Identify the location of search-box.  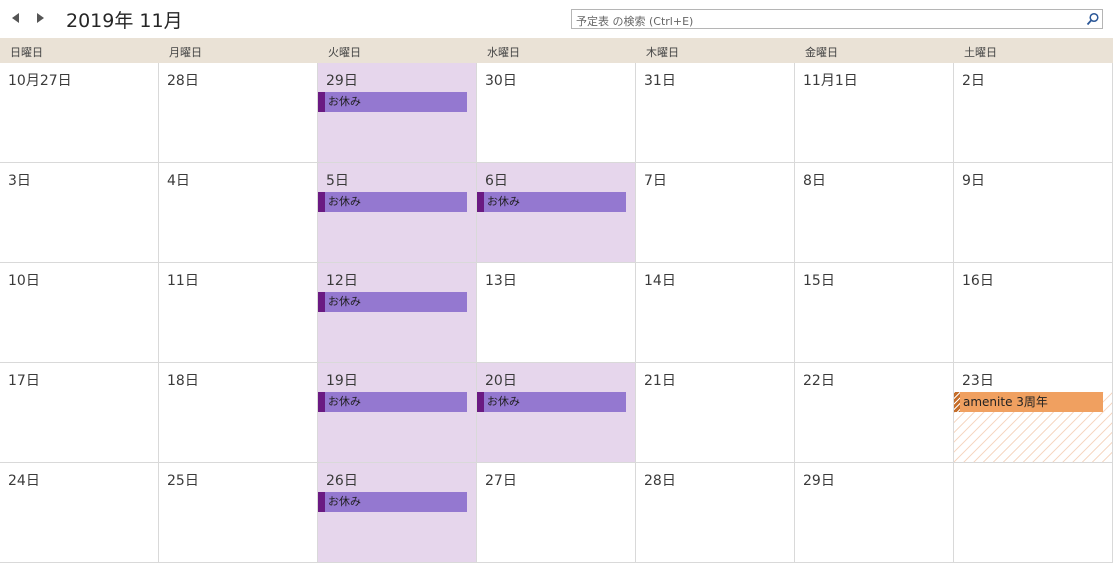
(837, 20).